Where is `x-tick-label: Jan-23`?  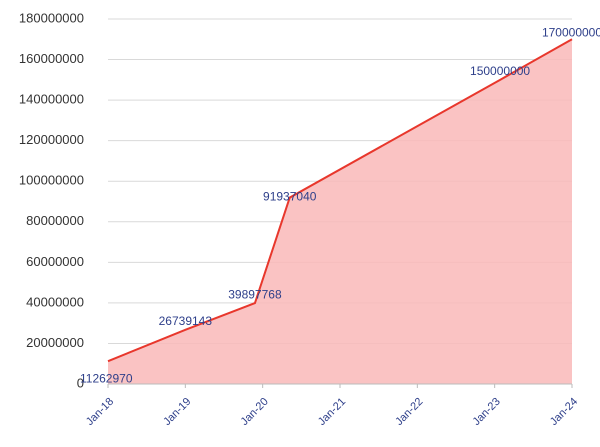 x-tick-label: Jan-23 is located at coordinates (487, 412).